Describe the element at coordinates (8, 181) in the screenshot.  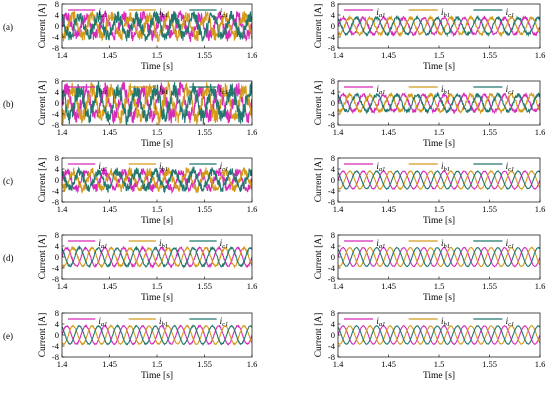
I see `row-label: (c)` at that location.